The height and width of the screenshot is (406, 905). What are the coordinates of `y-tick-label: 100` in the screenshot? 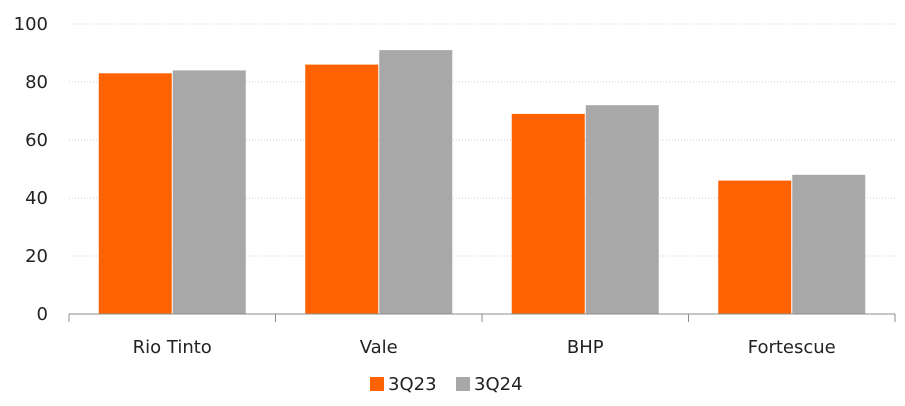 It's located at (31, 24).